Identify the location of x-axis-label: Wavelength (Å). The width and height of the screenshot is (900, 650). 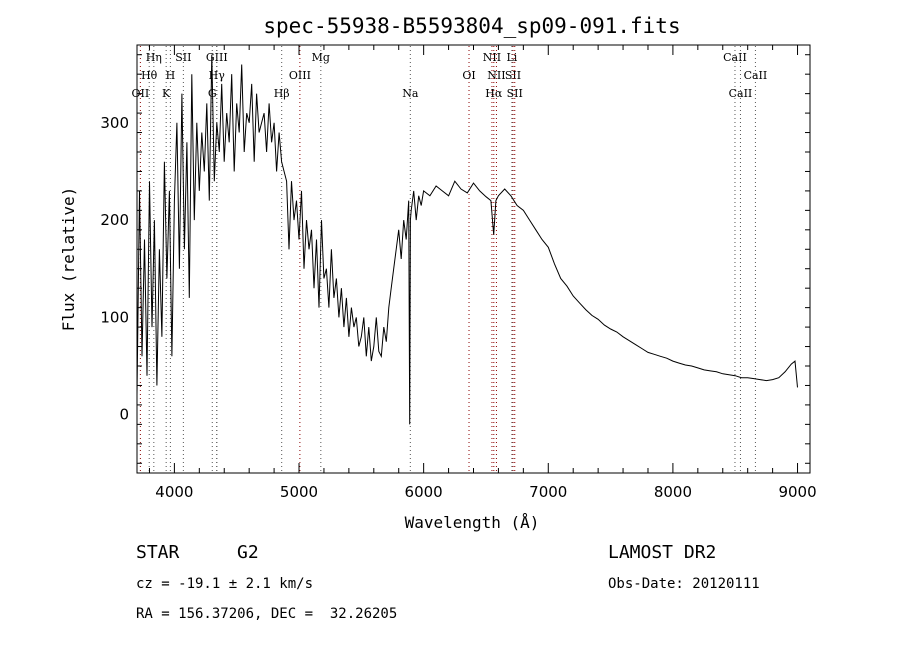
(472, 522).